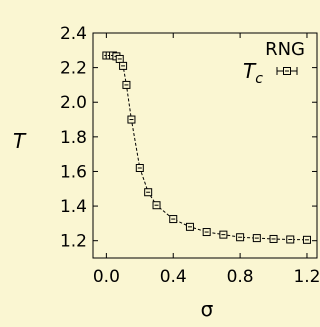  I want to click on legend-title: RNG, so click(285, 49).